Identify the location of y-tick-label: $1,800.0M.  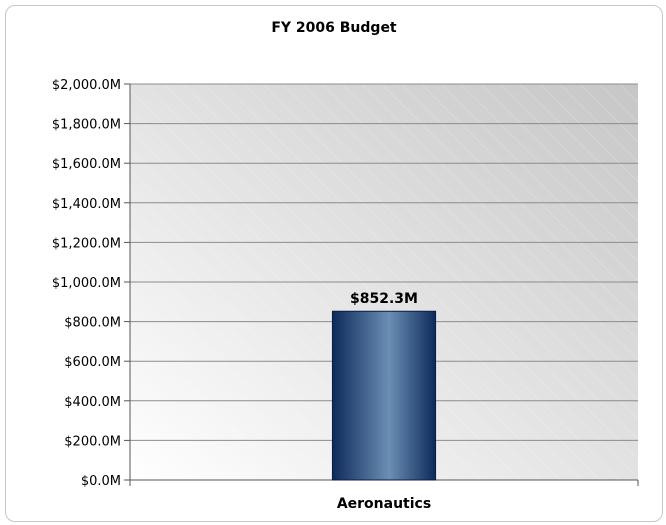
(86, 125).